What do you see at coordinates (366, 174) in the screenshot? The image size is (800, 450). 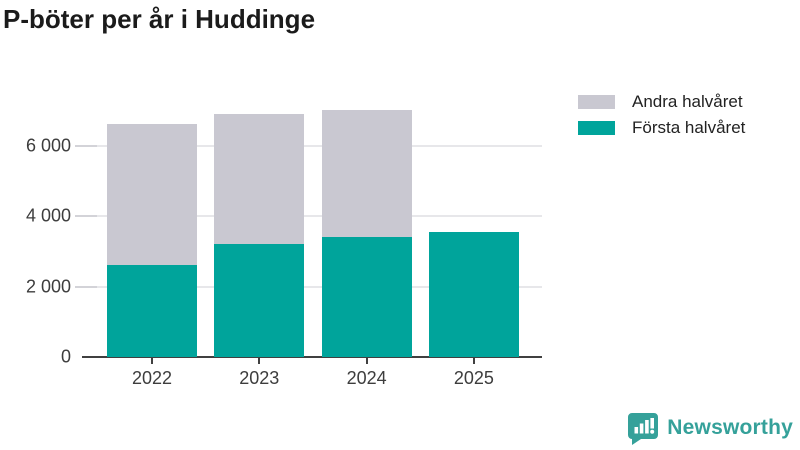 I see `bar-2024-andra-halvaret` at bounding box center [366, 174].